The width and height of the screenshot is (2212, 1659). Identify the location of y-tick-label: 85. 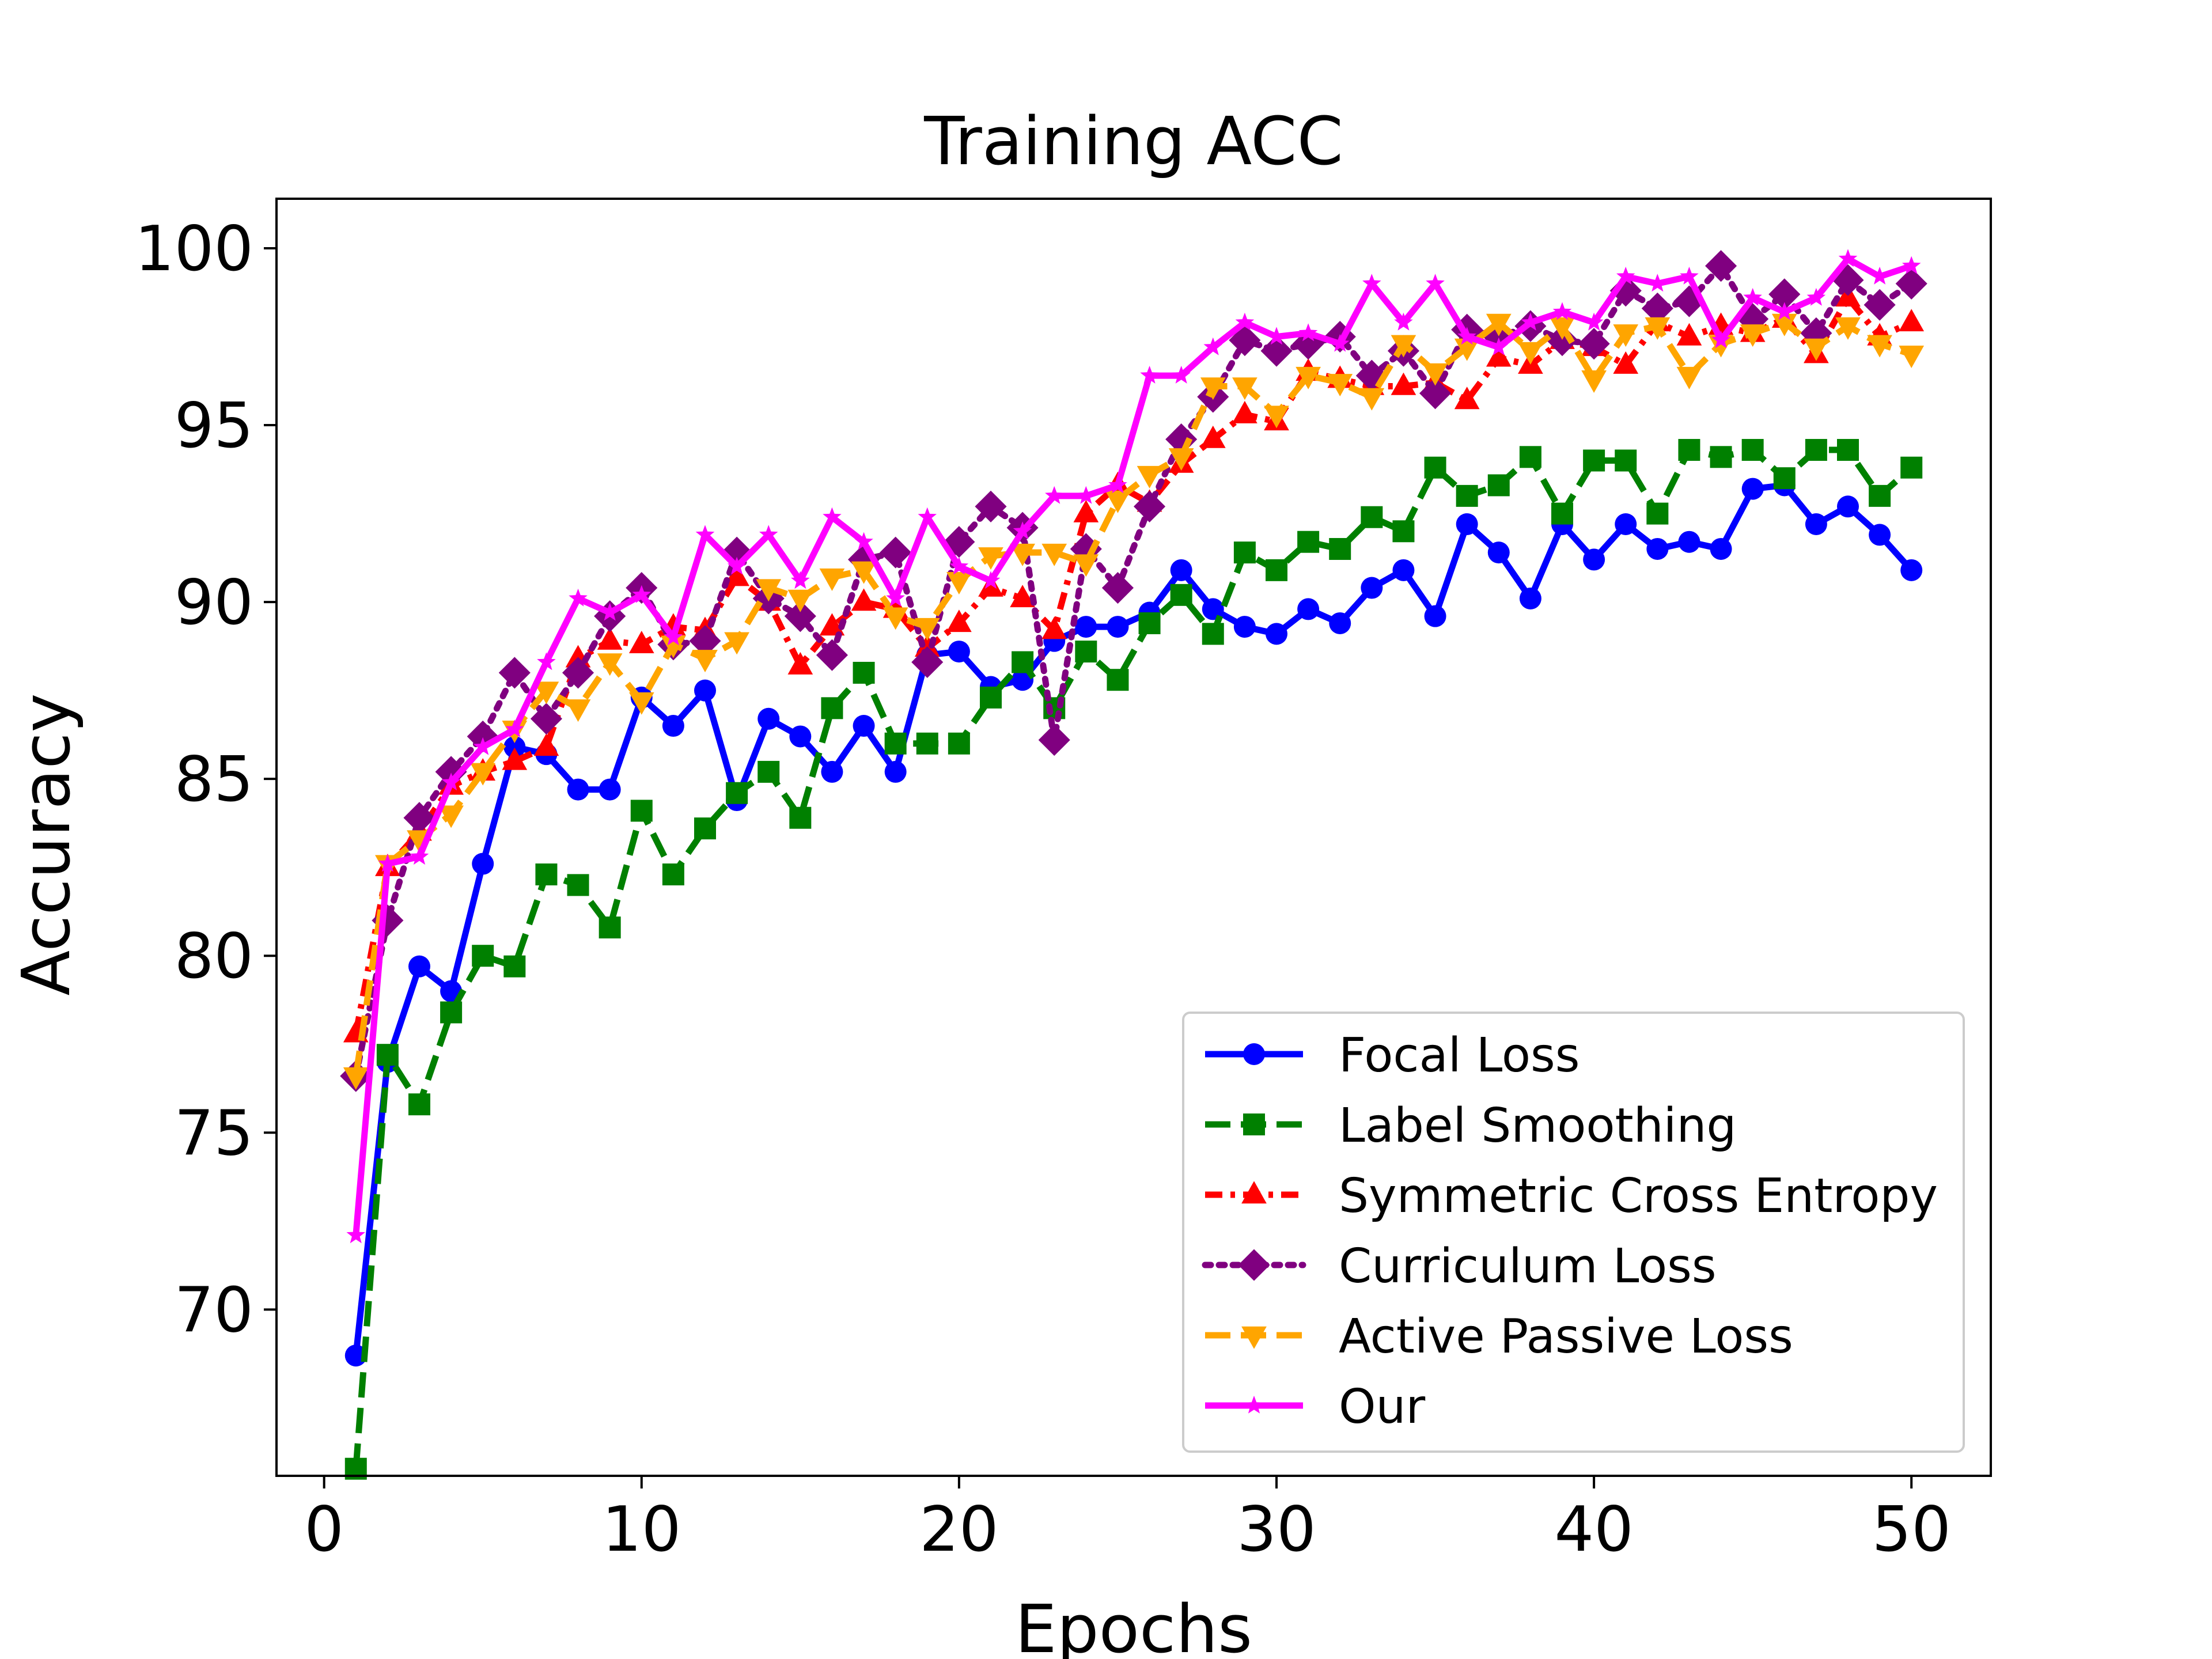
(214, 780).